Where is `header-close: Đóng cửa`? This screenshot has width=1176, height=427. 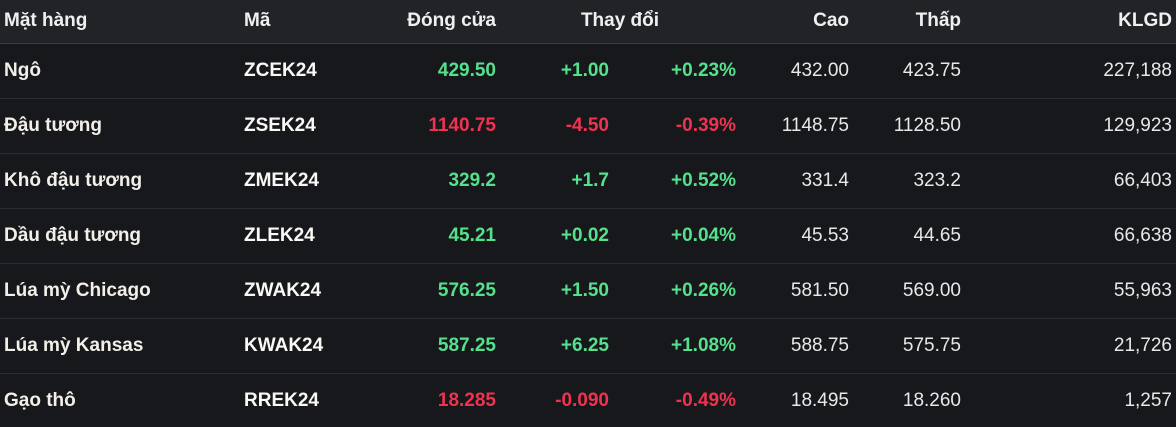 header-close: Đóng cửa is located at coordinates (435, 22).